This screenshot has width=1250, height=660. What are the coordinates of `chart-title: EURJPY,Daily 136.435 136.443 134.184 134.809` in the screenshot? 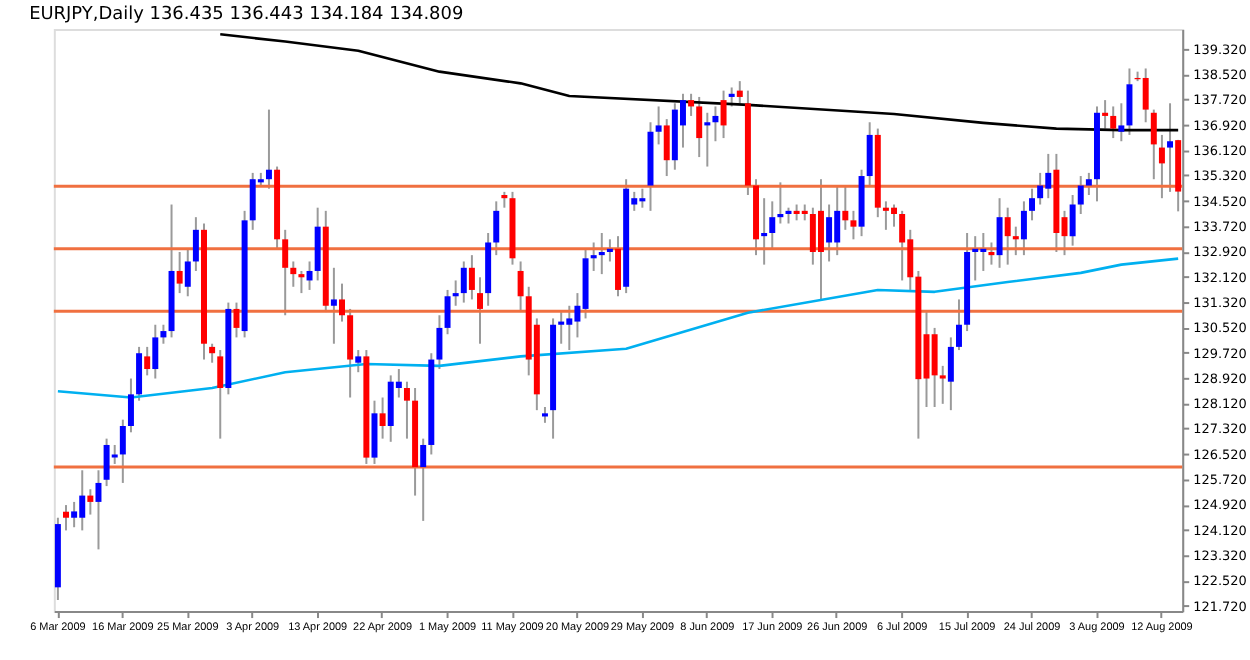 It's located at (246, 14).